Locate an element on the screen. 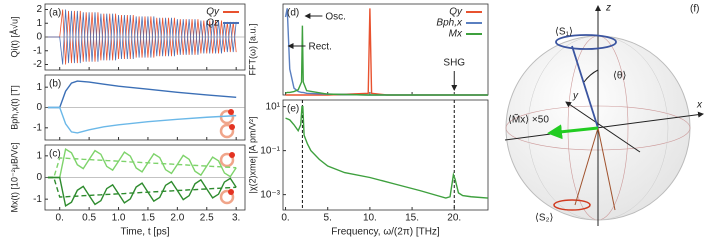 The image size is (709, 240). annotation: Rect. is located at coordinates (320, 47).